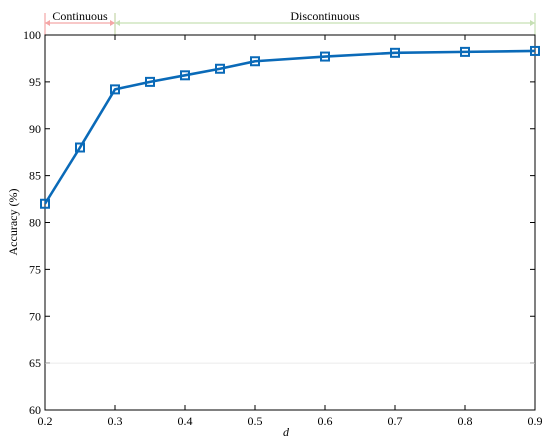 The width and height of the screenshot is (550, 440). What do you see at coordinates (32, 35) in the screenshot?
I see `y-tick-label: 100` at bounding box center [32, 35].